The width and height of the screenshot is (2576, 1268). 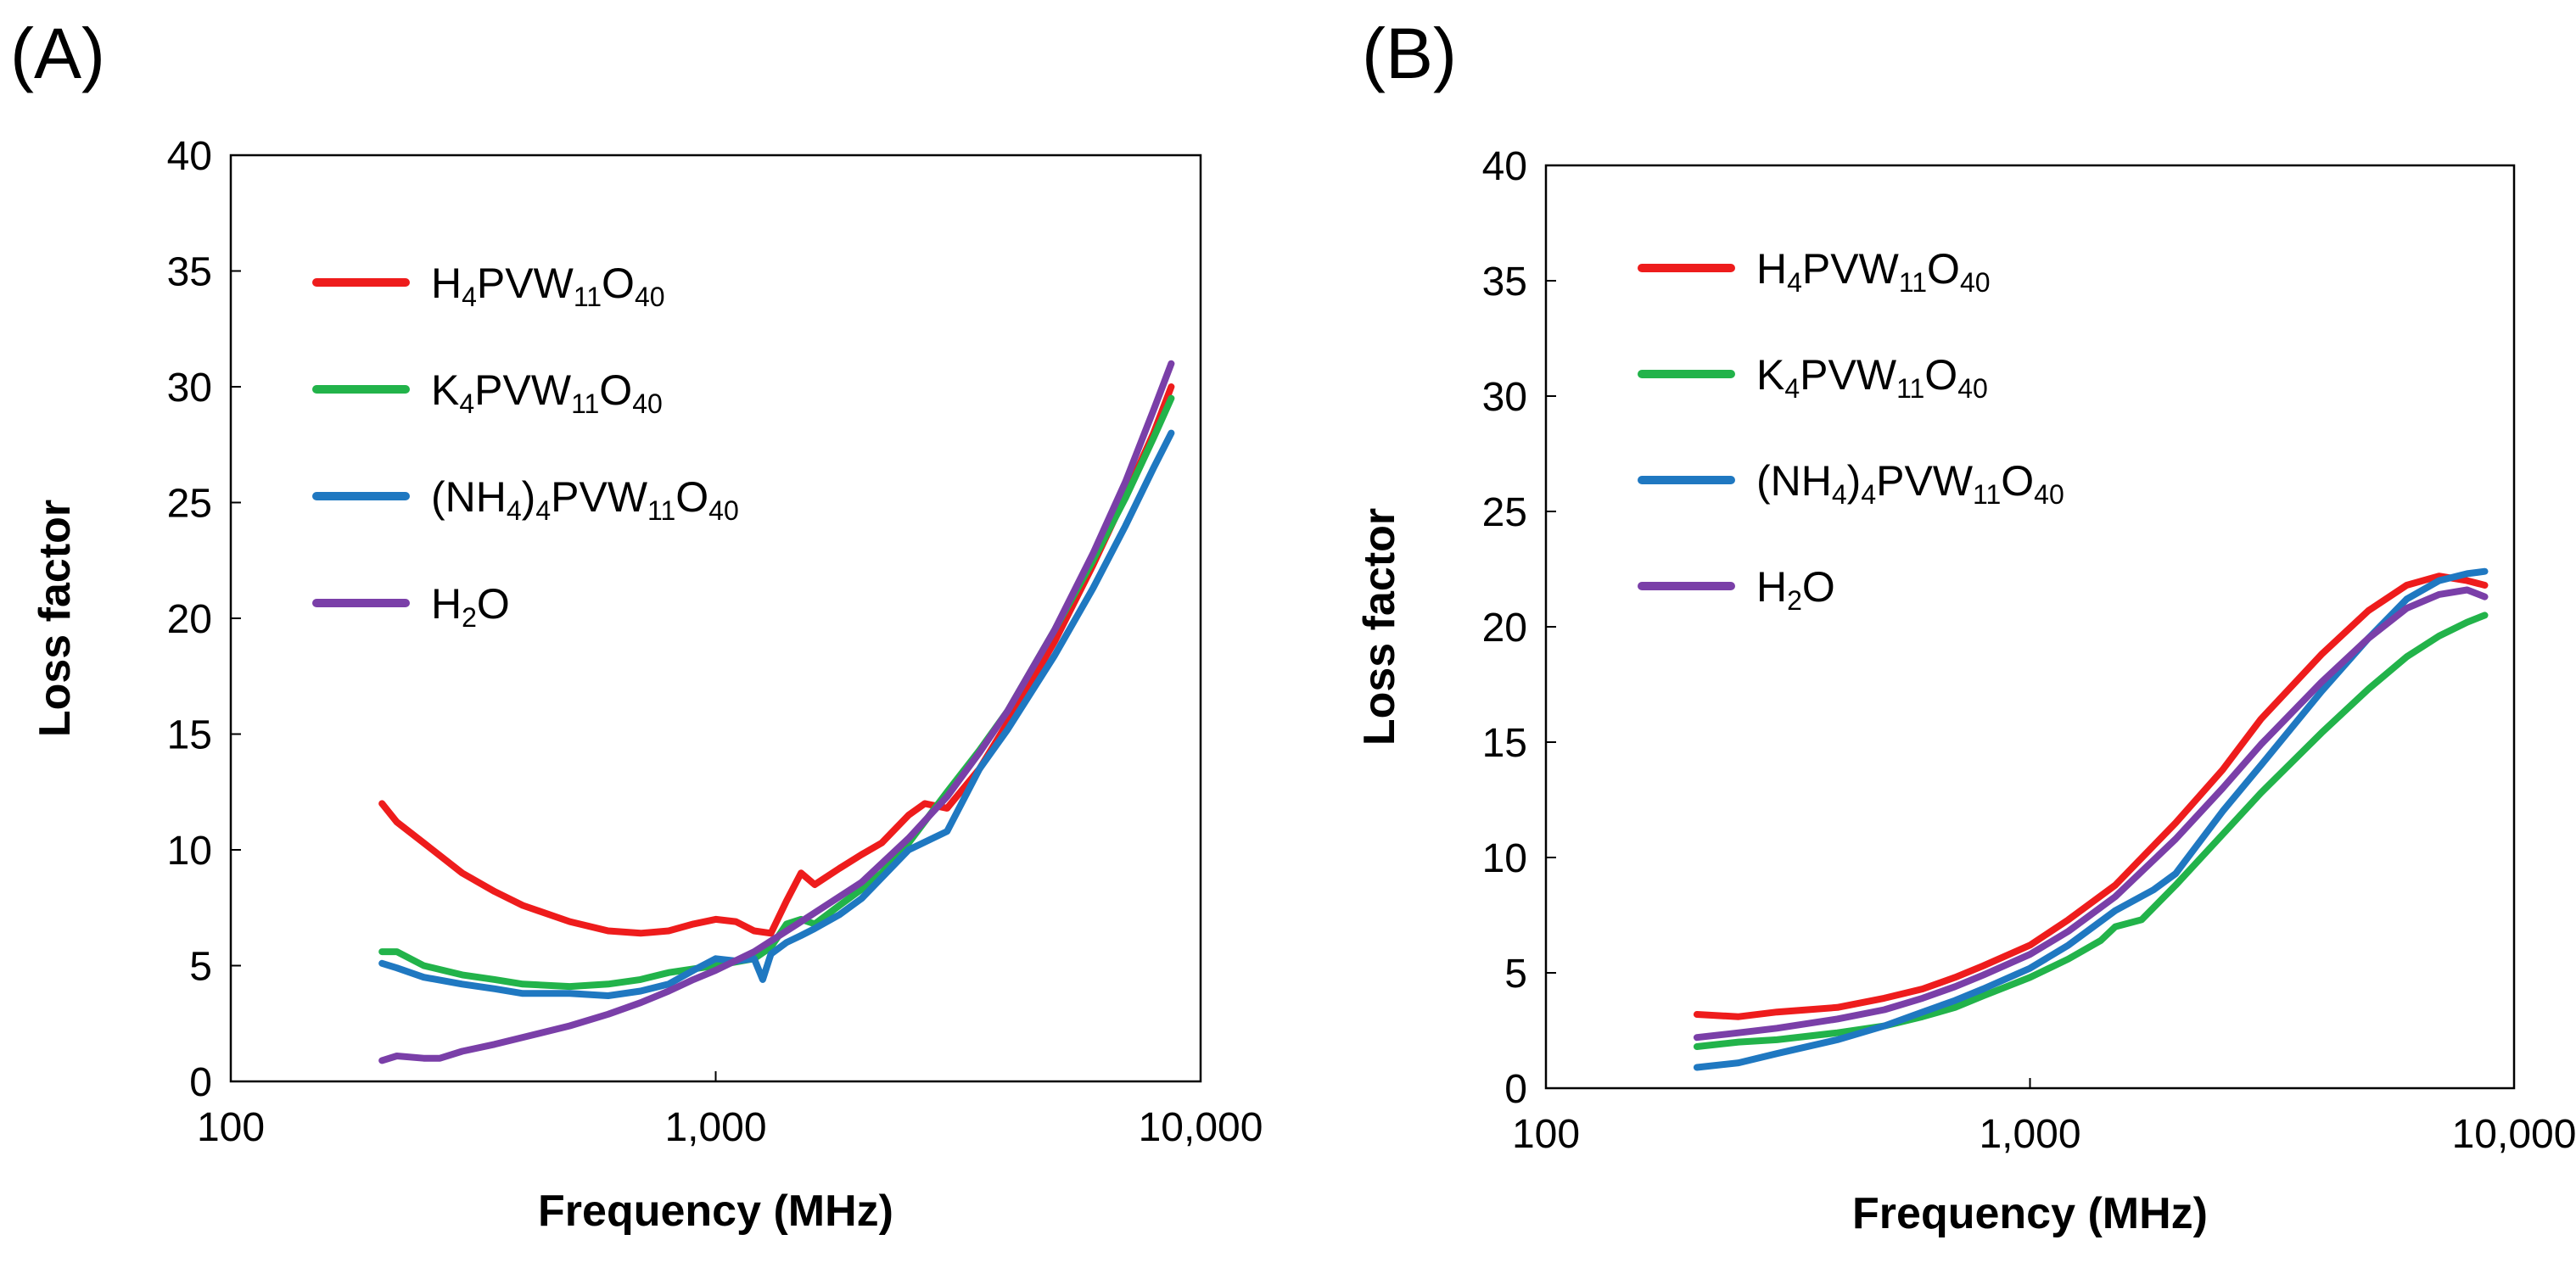 What do you see at coordinates (57, 53) in the screenshot?
I see `panel-label: (A)` at bounding box center [57, 53].